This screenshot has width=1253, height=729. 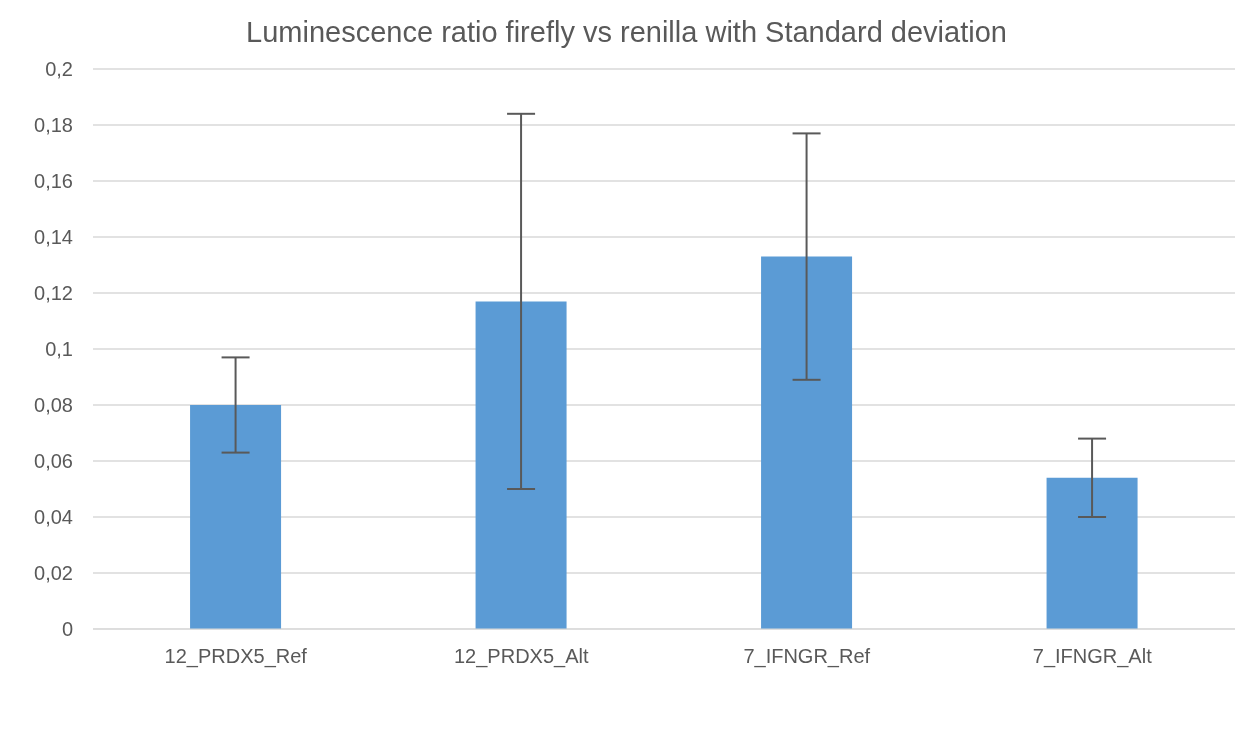 What do you see at coordinates (53, 573) in the screenshot?
I see `y-tick-label: 0,02` at bounding box center [53, 573].